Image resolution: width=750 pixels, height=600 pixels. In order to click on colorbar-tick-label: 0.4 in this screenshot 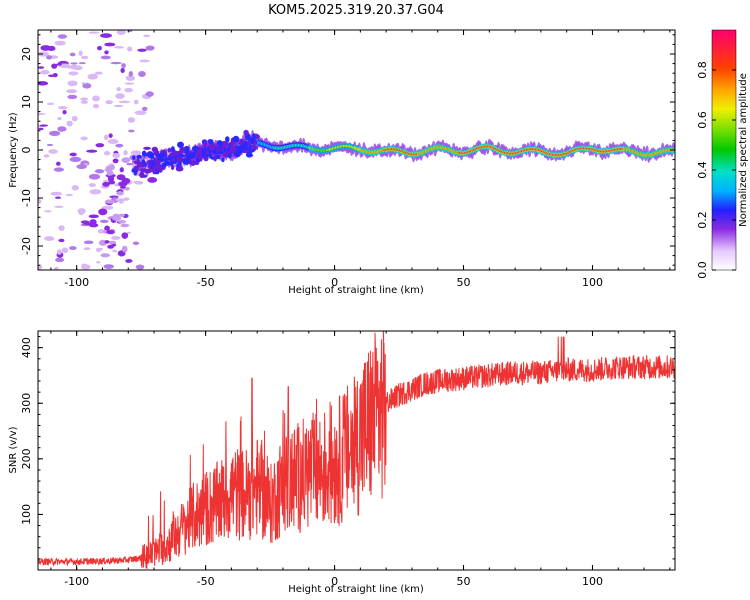, I will do `click(702, 170)`.